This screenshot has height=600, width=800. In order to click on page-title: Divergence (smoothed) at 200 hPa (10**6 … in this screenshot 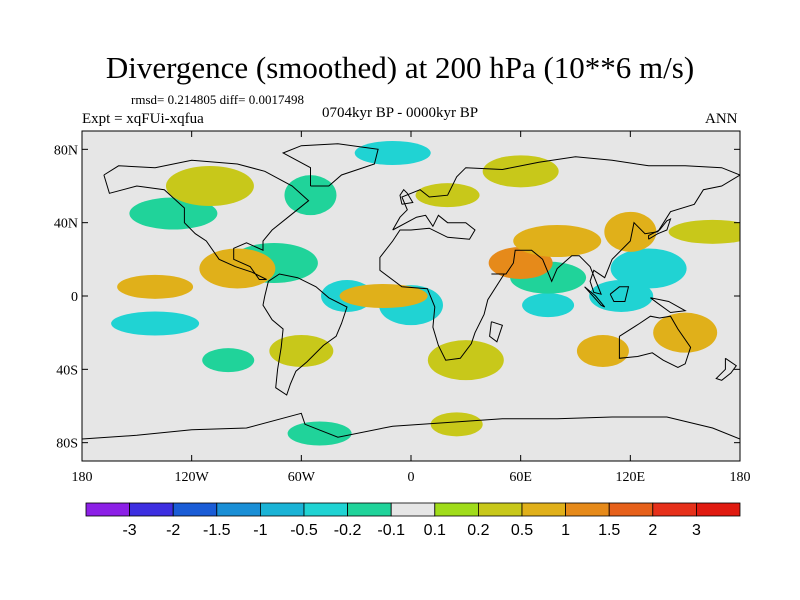, I will do `click(400, 67)`.